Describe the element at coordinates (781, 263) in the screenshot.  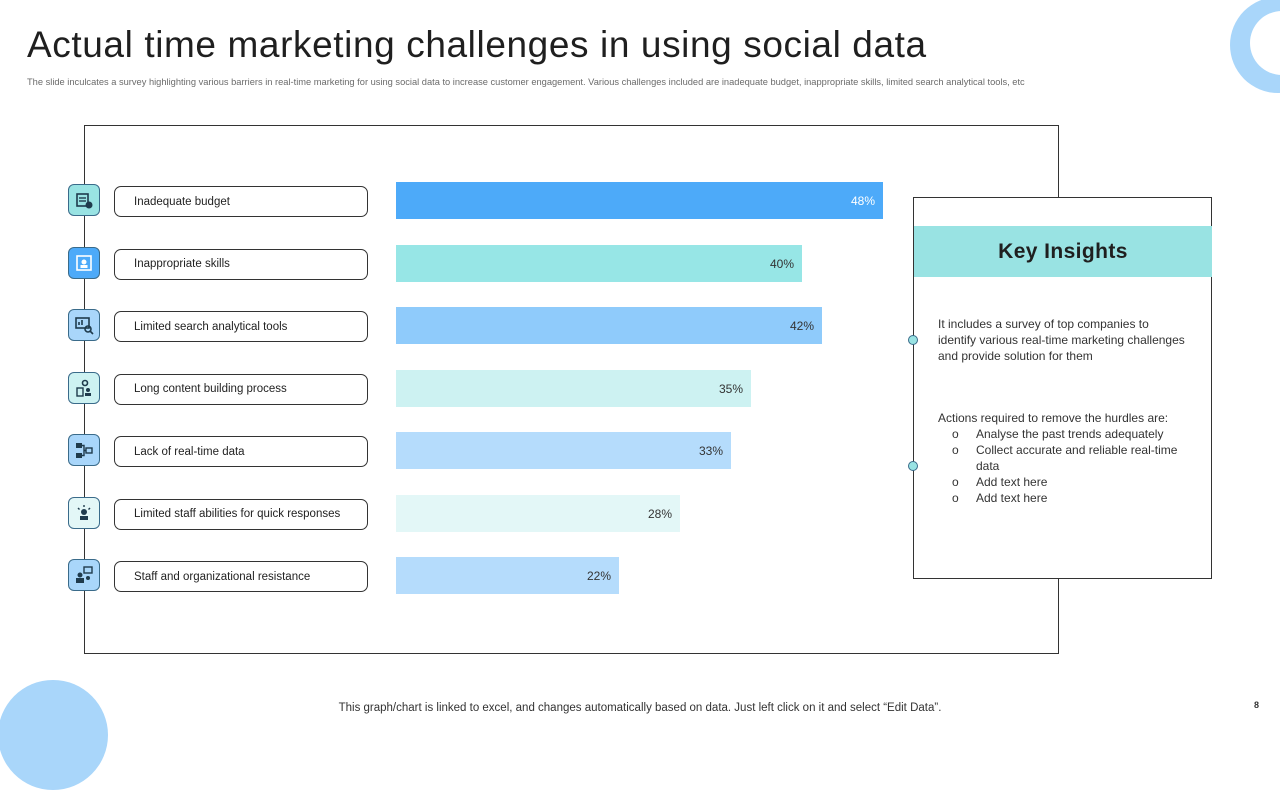
I see `data-label: 40%` at that location.